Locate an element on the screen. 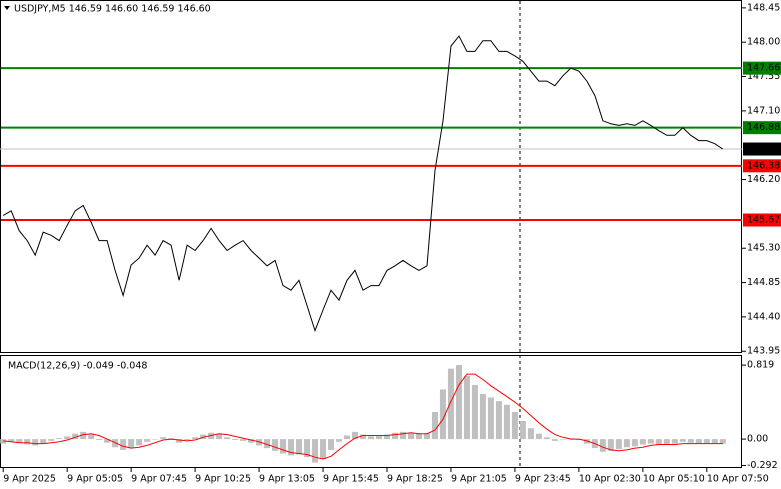 The height and width of the screenshot is (489, 781). y-tick-label: 147.10 is located at coordinates (763, 110).